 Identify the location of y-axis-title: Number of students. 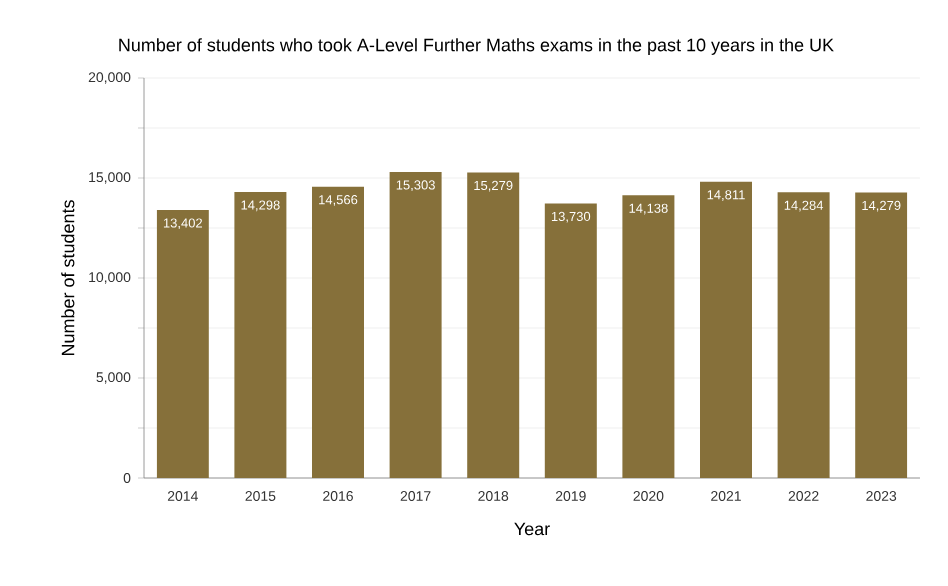
(68, 278).